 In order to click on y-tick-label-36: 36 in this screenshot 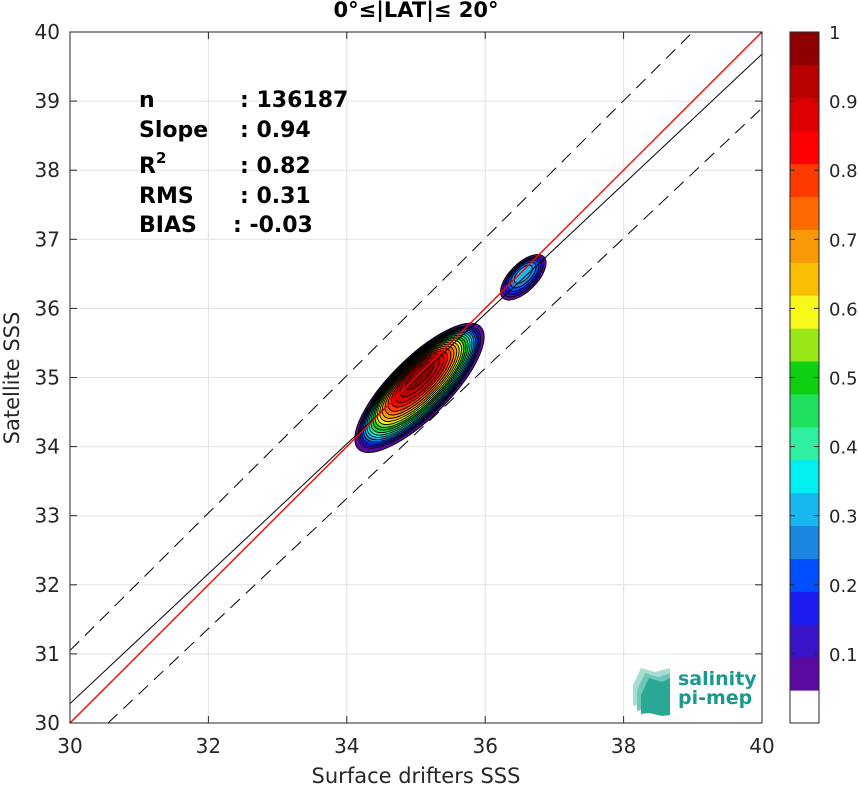, I will do `click(47, 308)`.